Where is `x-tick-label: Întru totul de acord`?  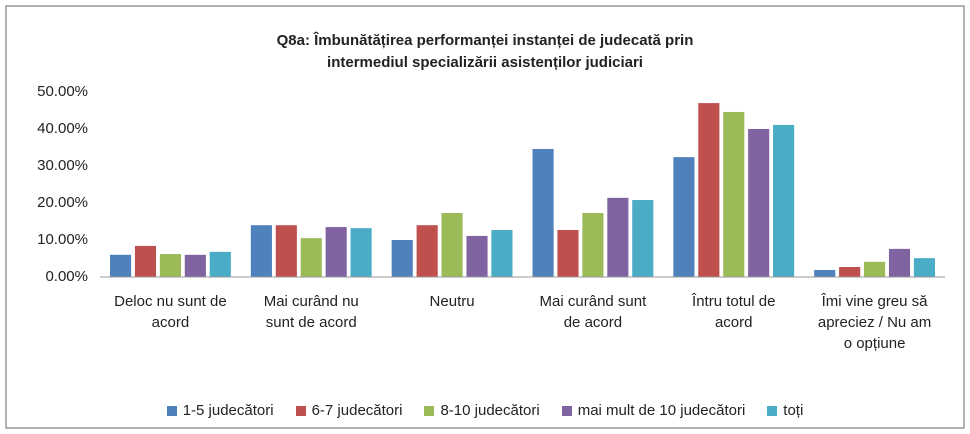
x-tick-label: Întru totul de acord is located at coordinates (734, 312).